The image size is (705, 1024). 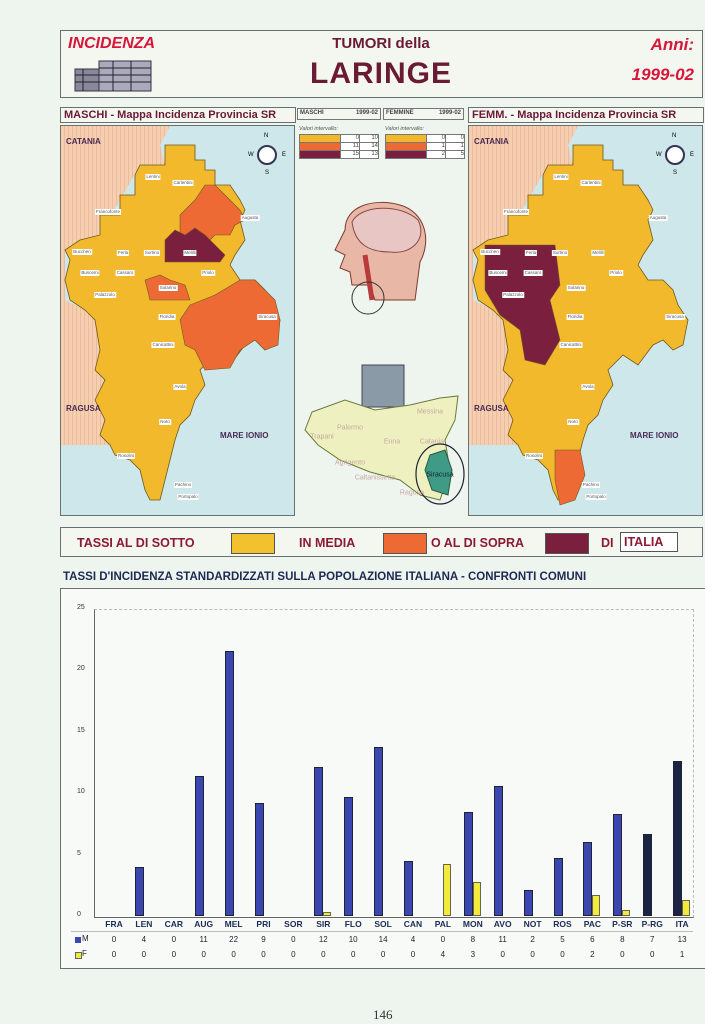 I want to click on town-label: Canicattini, so click(x=571, y=345).